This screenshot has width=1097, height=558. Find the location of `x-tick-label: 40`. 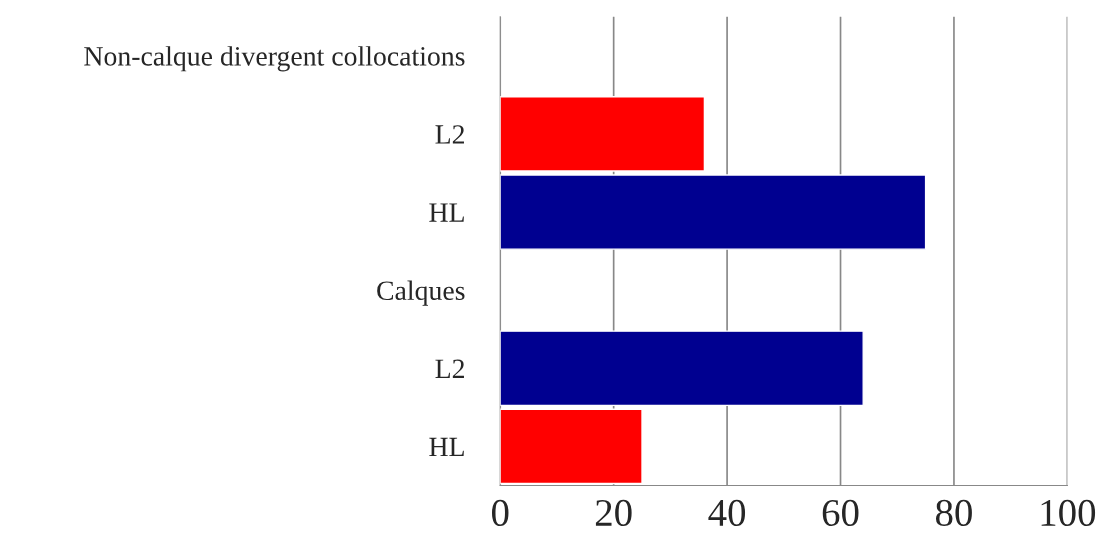

x-tick-label: 40 is located at coordinates (727, 513).